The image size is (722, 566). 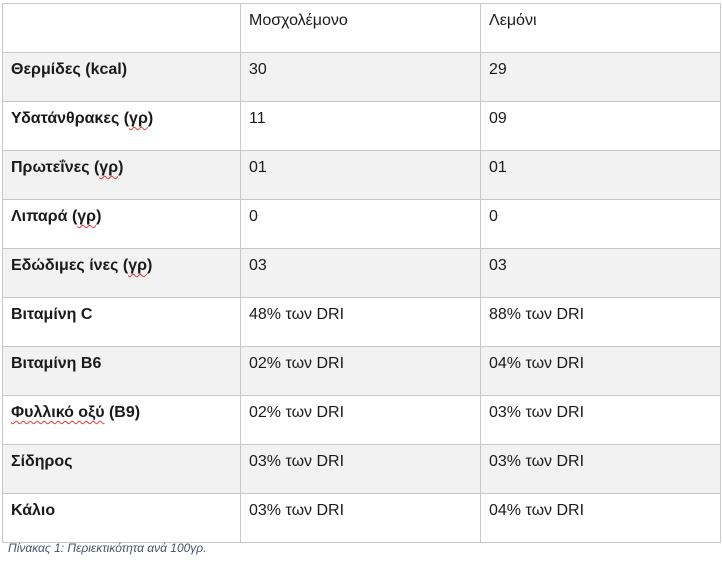 I want to click on row-label-cell: Πρωτεΐνες (γρ), so click(x=121, y=175).